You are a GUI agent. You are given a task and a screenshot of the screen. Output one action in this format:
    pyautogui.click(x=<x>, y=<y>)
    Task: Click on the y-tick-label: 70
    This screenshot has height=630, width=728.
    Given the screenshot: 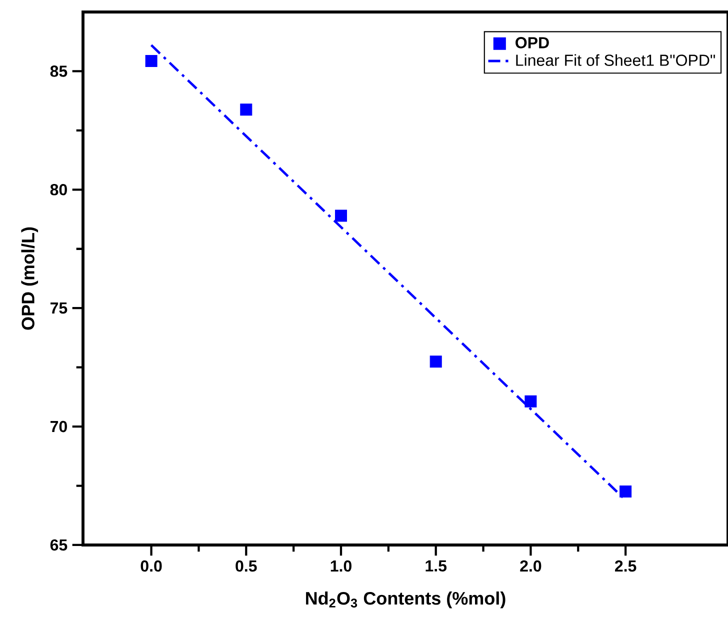 What is the action you would take?
    pyautogui.click(x=58, y=426)
    